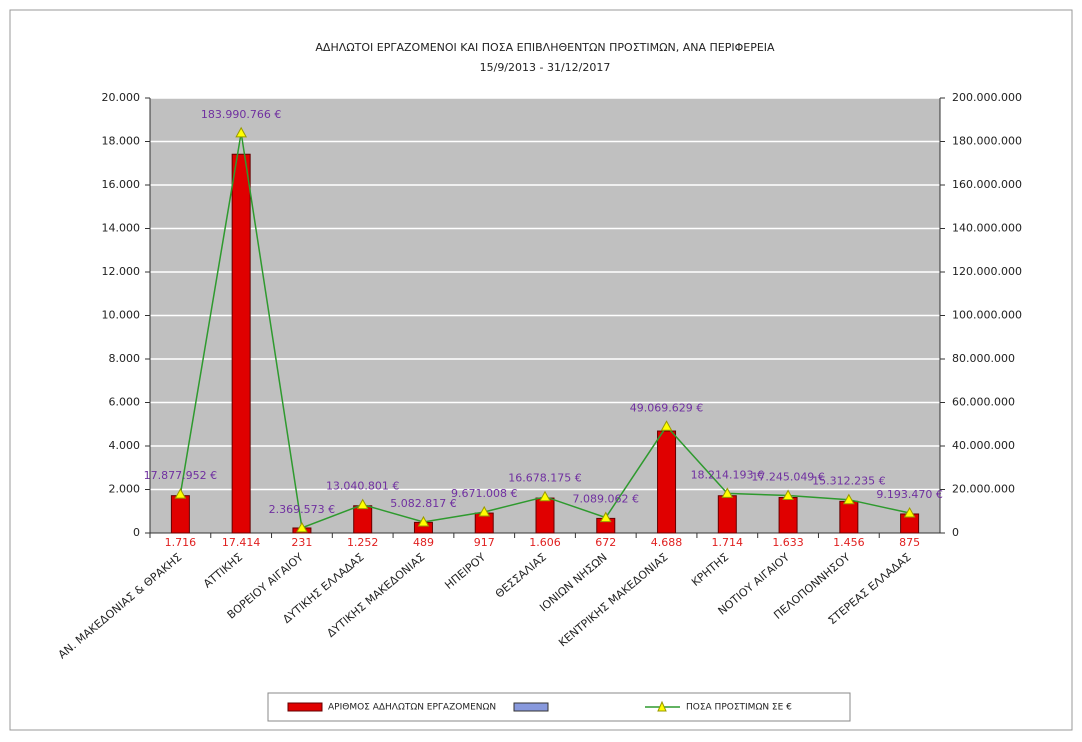 The height and width of the screenshot is (742, 1082). What do you see at coordinates (302, 509) in the screenshot?
I see `line-value-label: 2.369.573 €` at bounding box center [302, 509].